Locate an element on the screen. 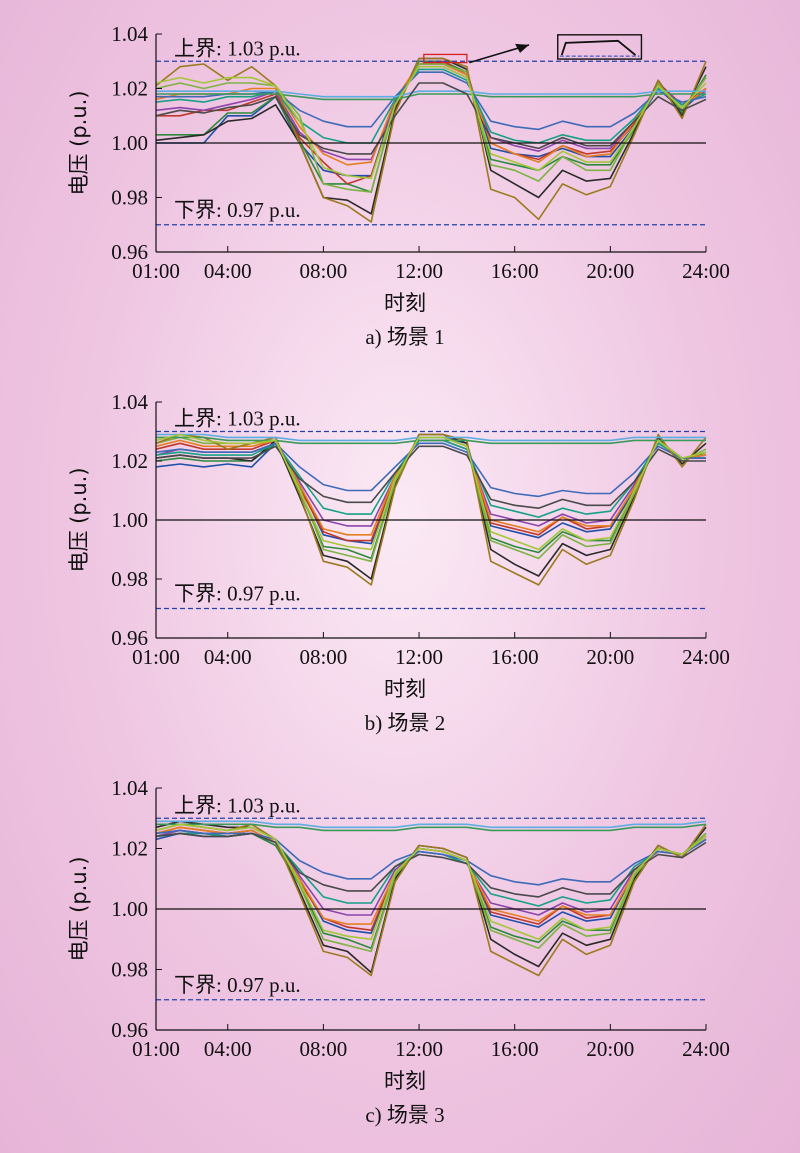 This screenshot has height=1153, width=800. zoom-inset-box is located at coordinates (600, 47).